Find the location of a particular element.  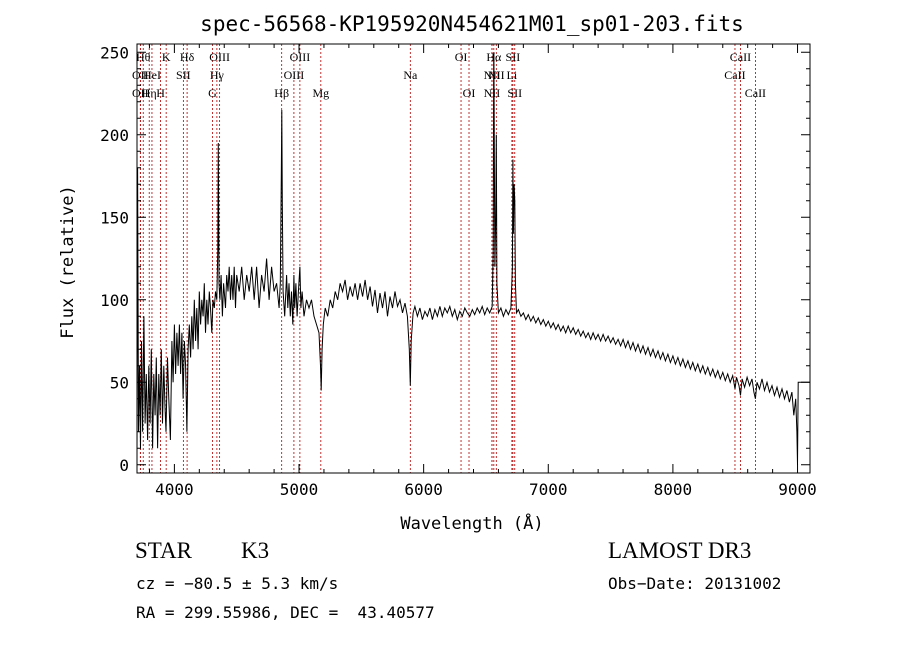

x-tick-label: 4000 is located at coordinates (174, 489).